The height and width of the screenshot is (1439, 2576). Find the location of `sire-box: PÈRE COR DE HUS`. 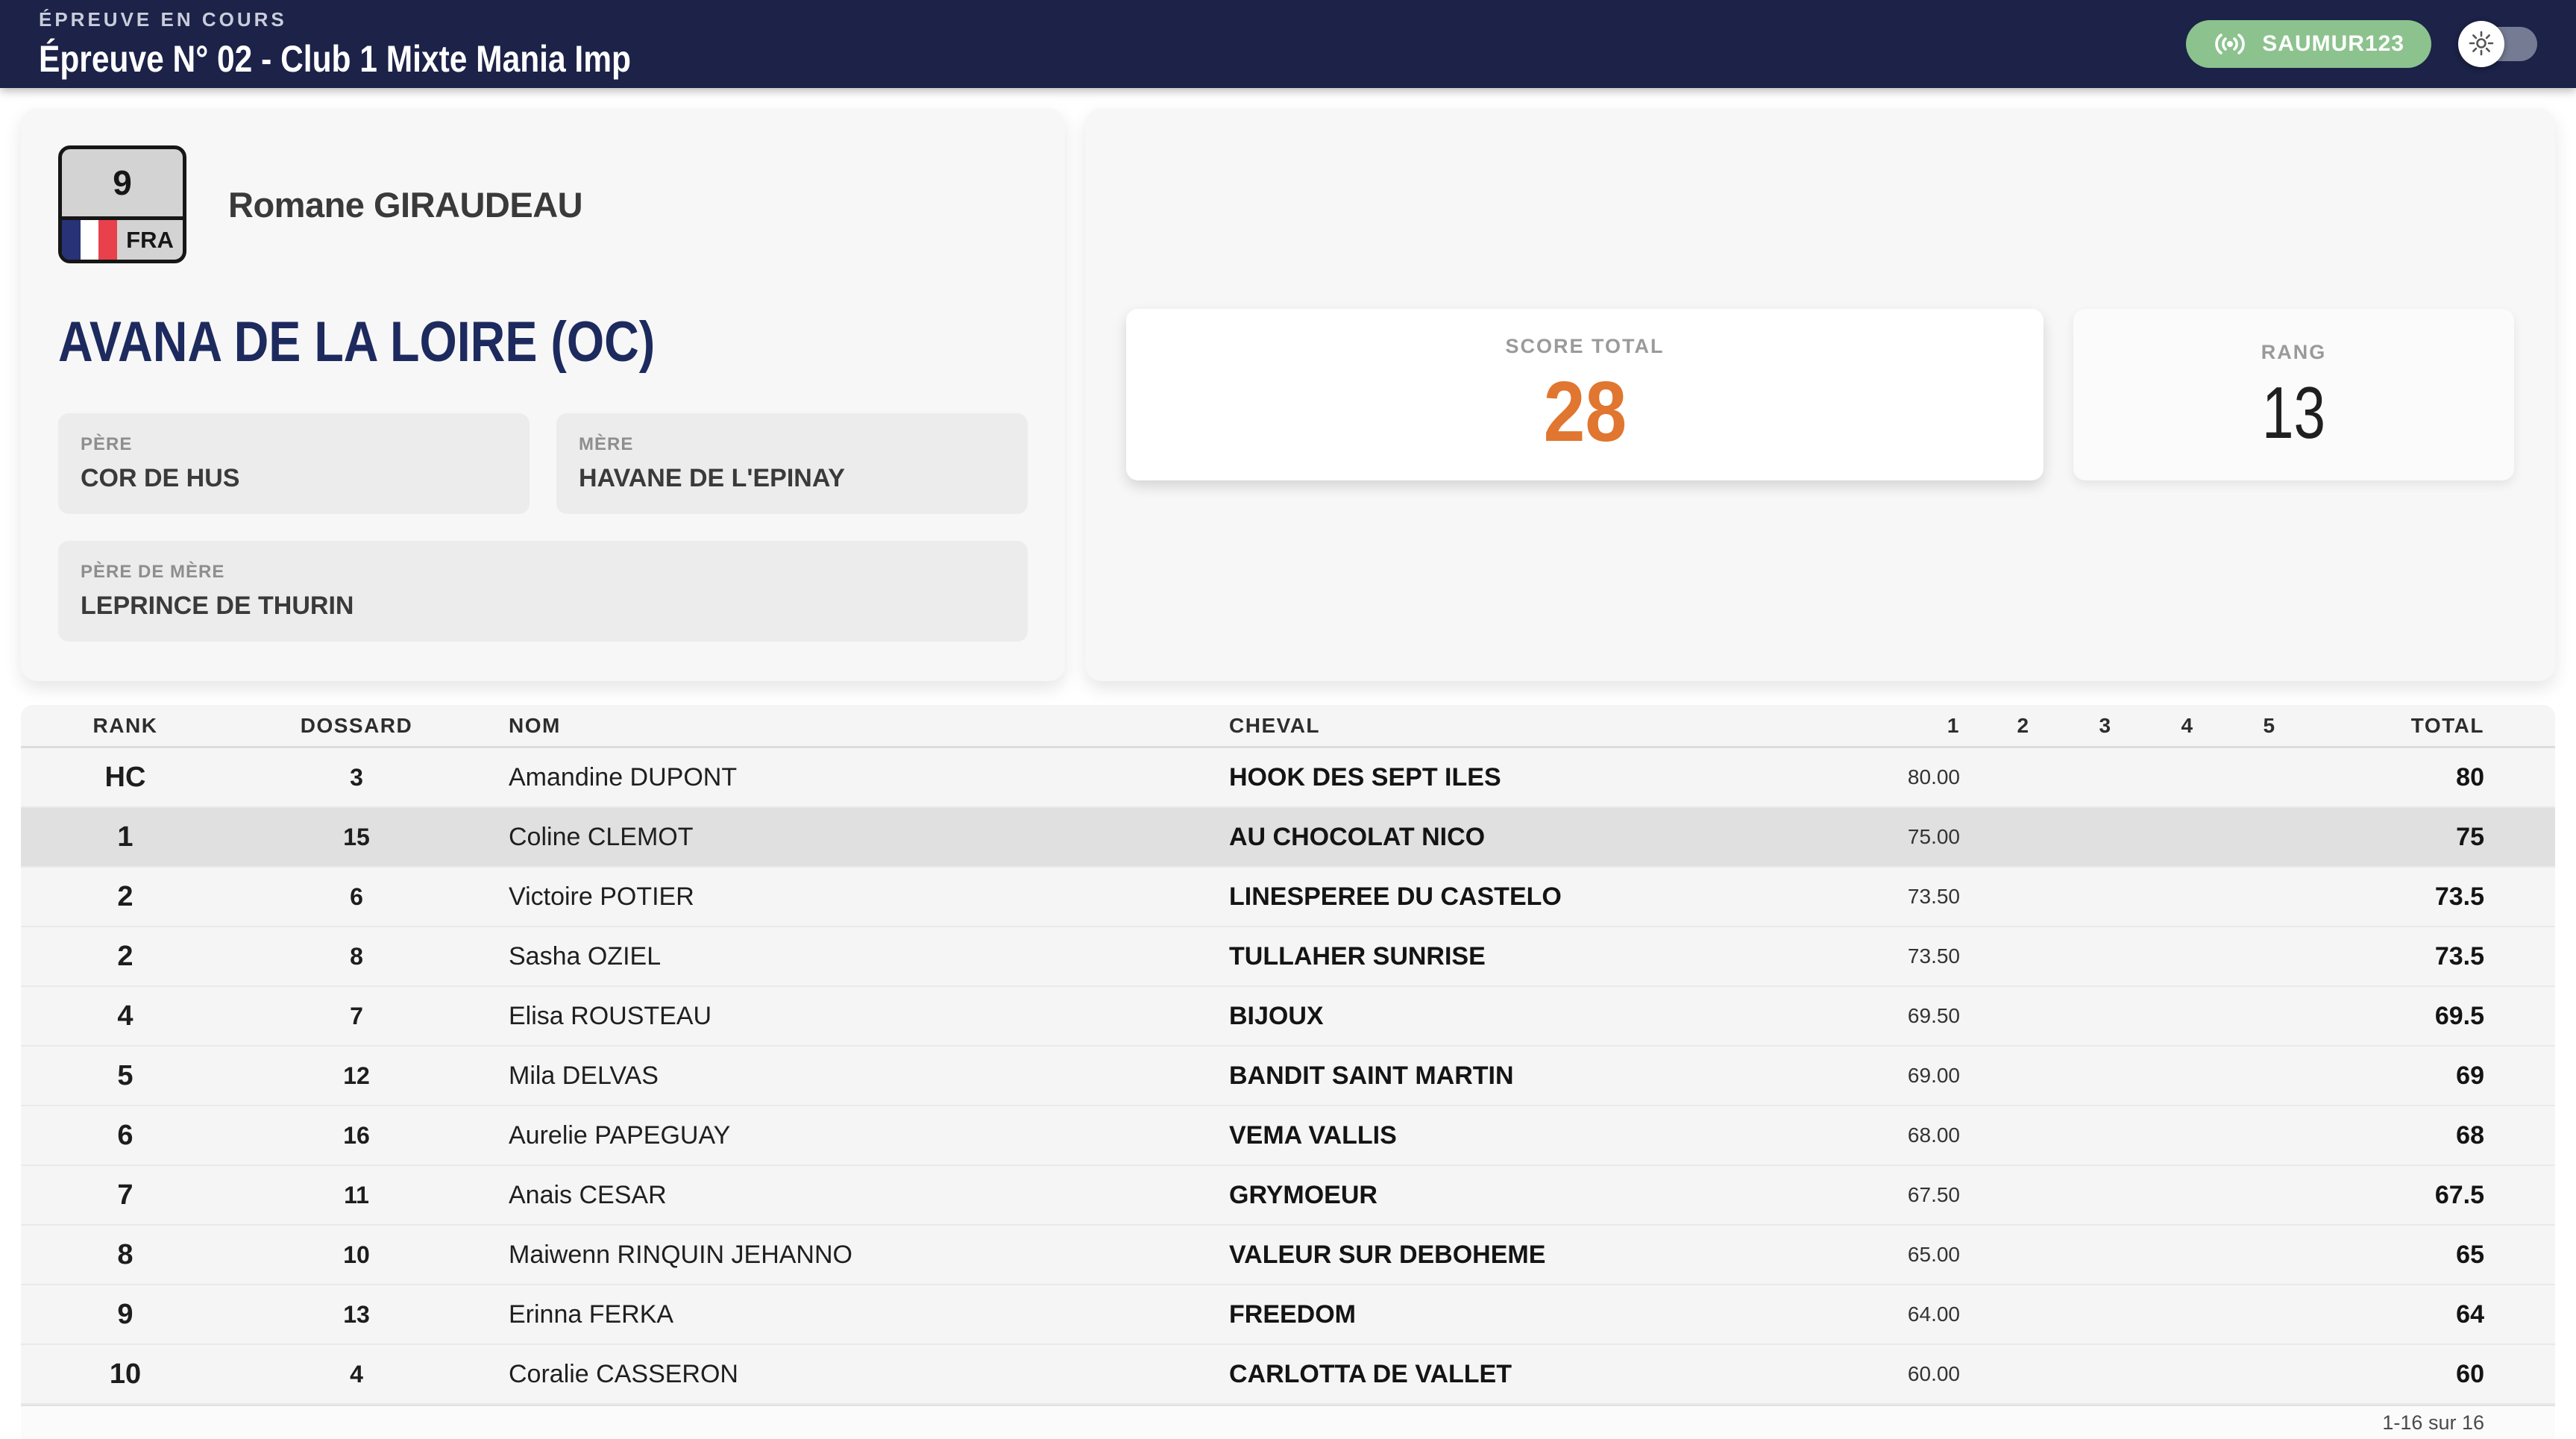

sire-box: PÈRE COR DE HUS is located at coordinates (294, 463).